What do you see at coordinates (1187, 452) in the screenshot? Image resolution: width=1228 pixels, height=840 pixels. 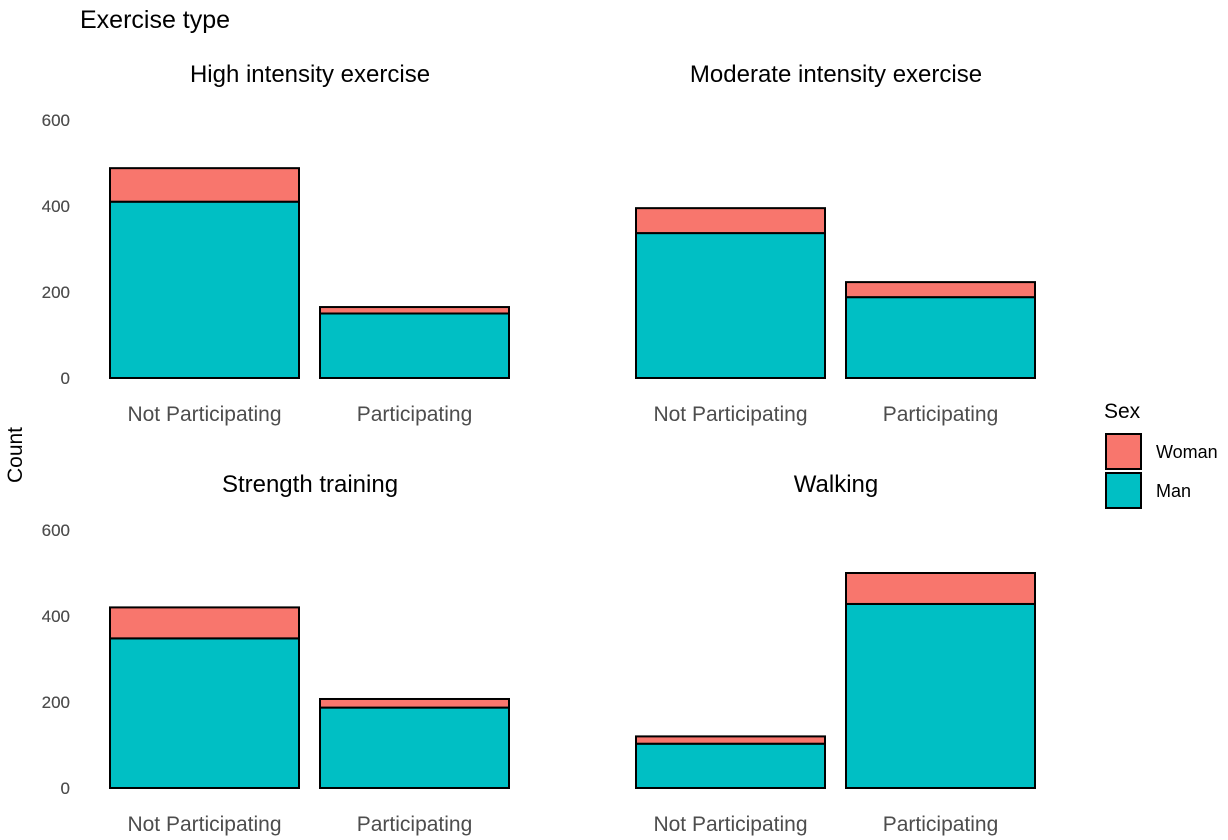 I see `legend-label-woman: Woman` at bounding box center [1187, 452].